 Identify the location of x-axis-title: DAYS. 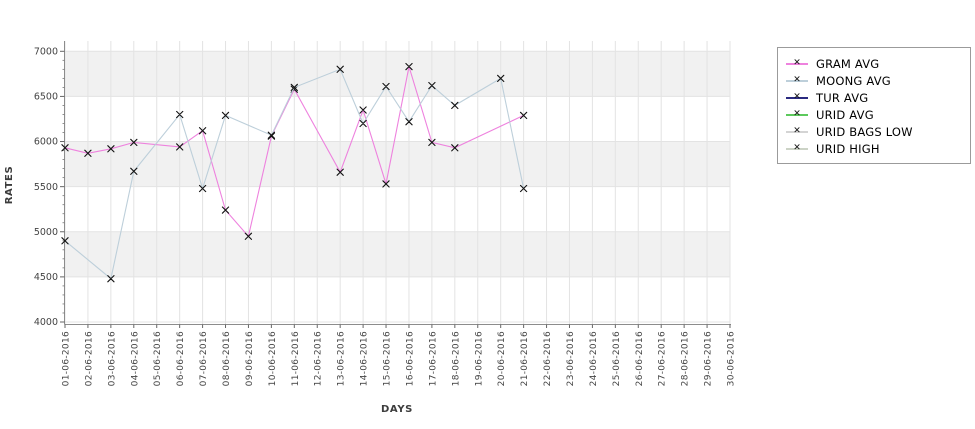
(397, 409).